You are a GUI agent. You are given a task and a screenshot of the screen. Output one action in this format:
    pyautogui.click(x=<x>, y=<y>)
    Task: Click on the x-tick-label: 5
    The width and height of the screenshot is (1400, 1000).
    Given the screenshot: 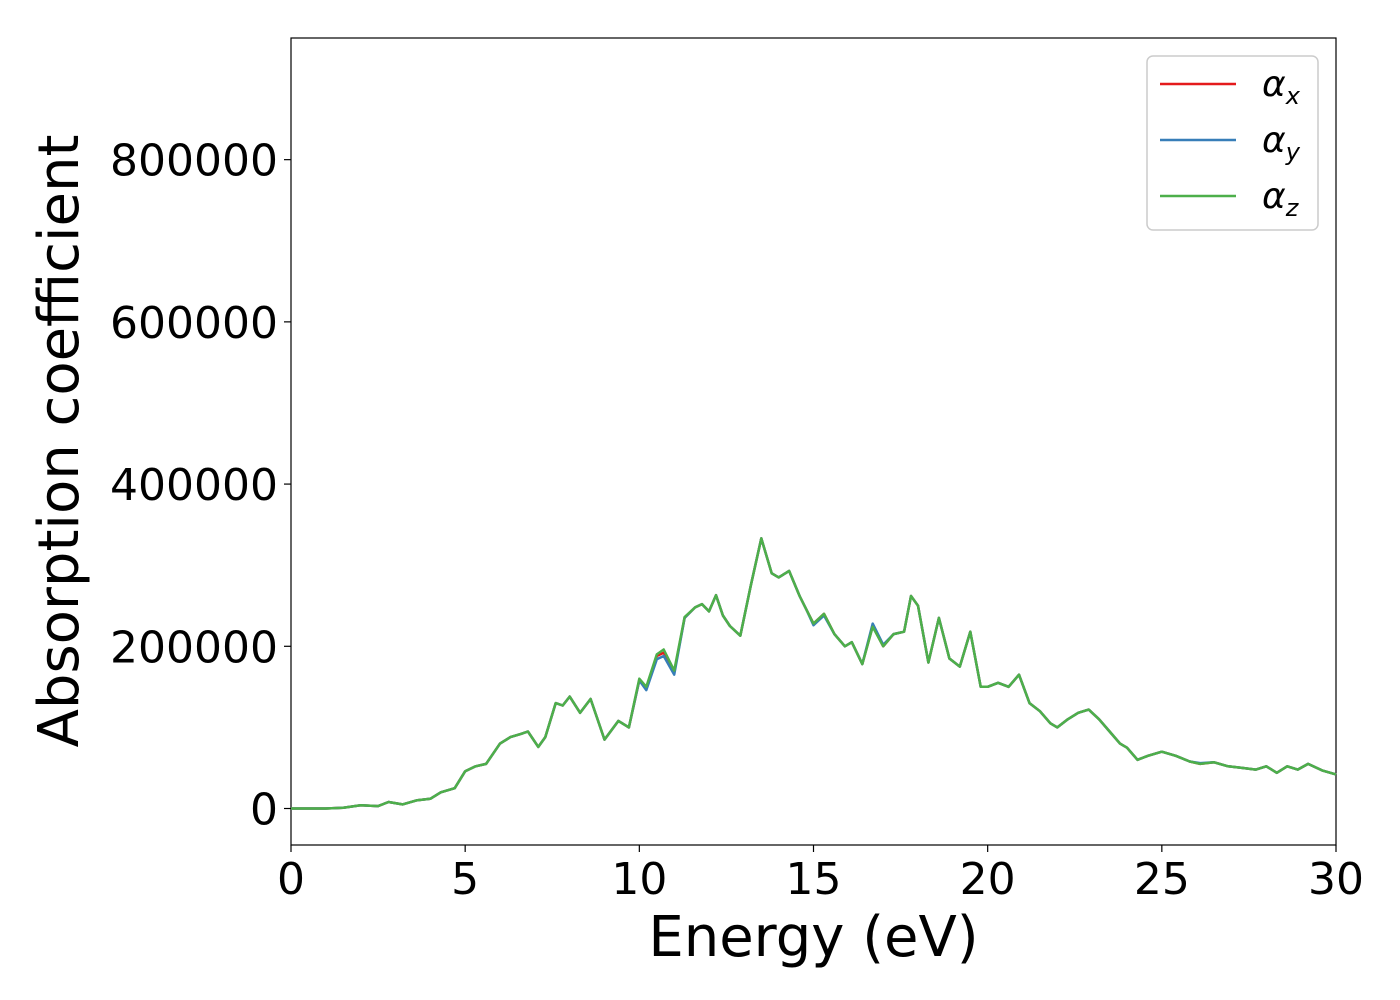 What is the action you would take?
    pyautogui.click(x=465, y=879)
    